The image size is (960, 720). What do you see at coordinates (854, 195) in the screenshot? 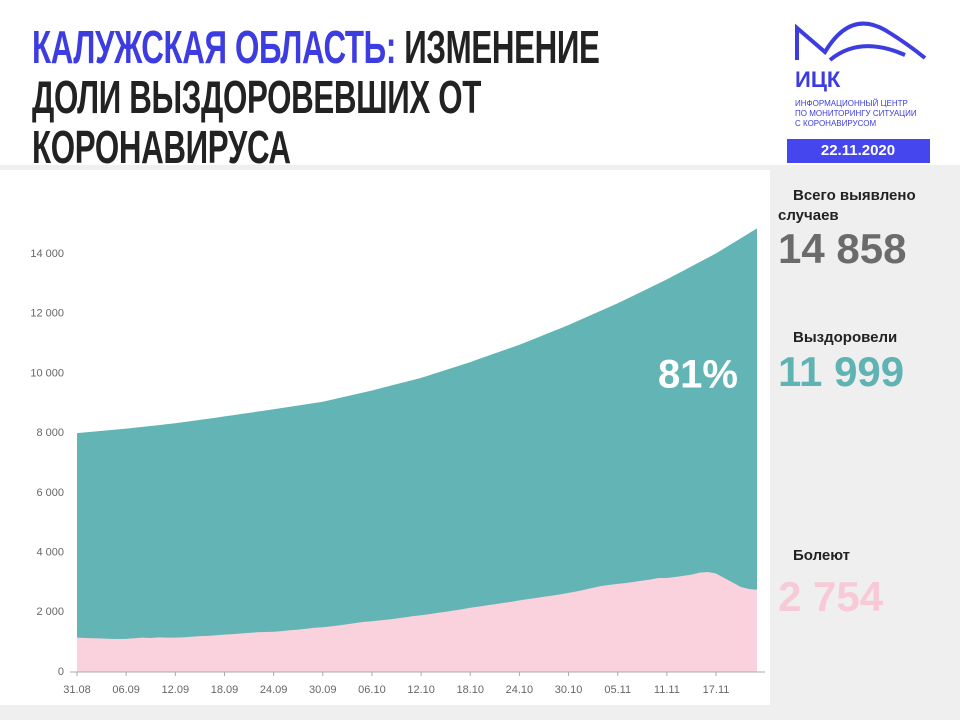
I see `stat-label-line: Всего выявлено` at bounding box center [854, 195].